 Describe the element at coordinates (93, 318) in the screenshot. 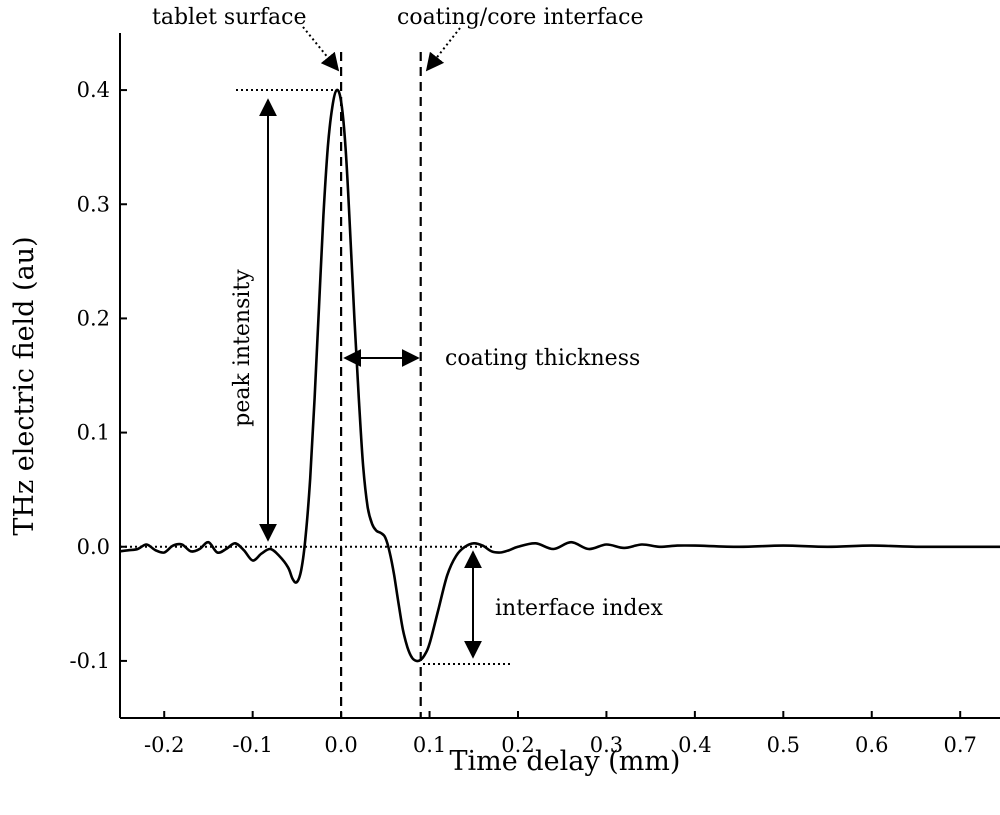

I see `y-tick-label: 0.2` at that location.